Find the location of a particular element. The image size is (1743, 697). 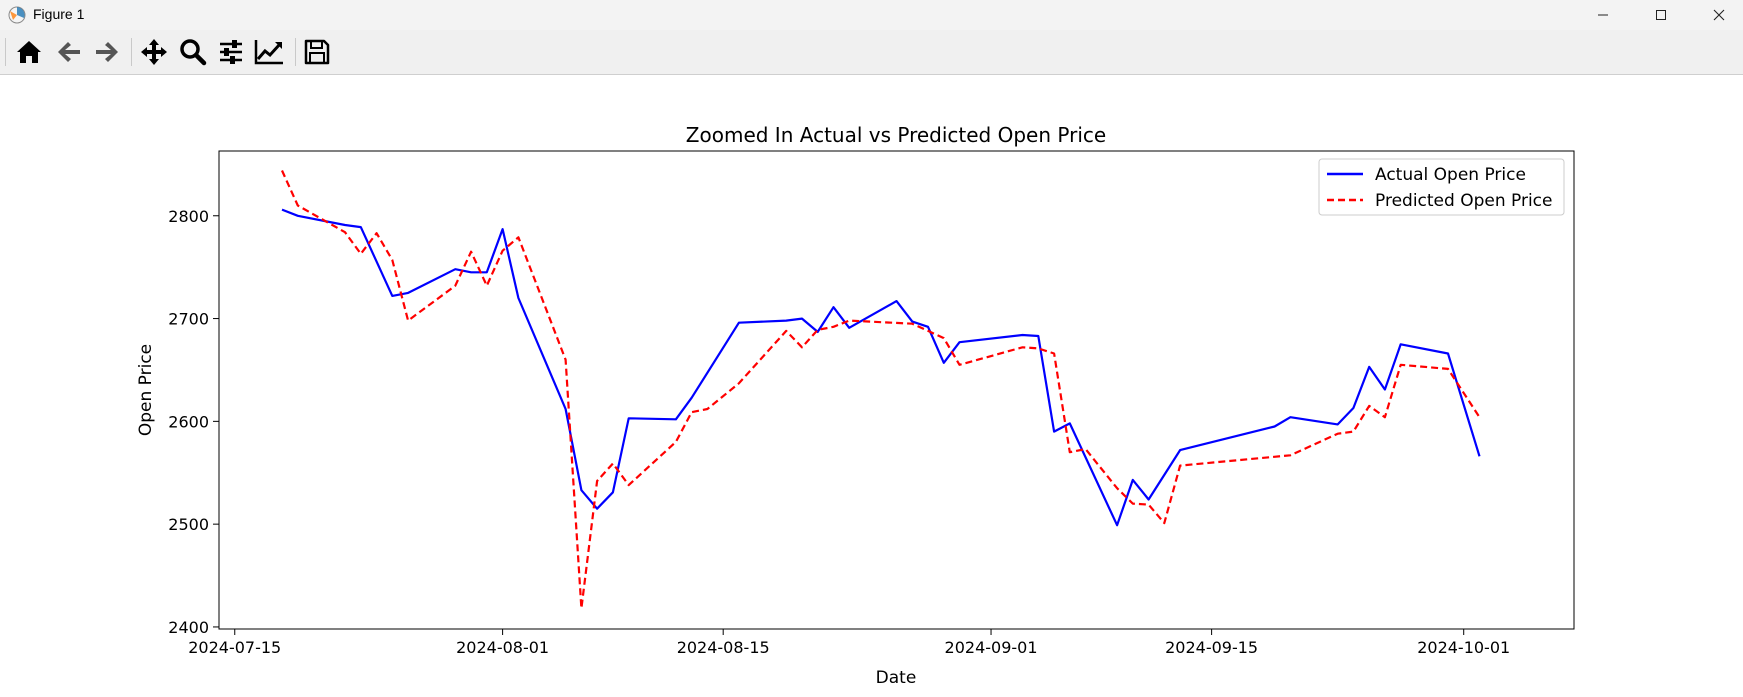

back-icon is located at coordinates (69, 52).